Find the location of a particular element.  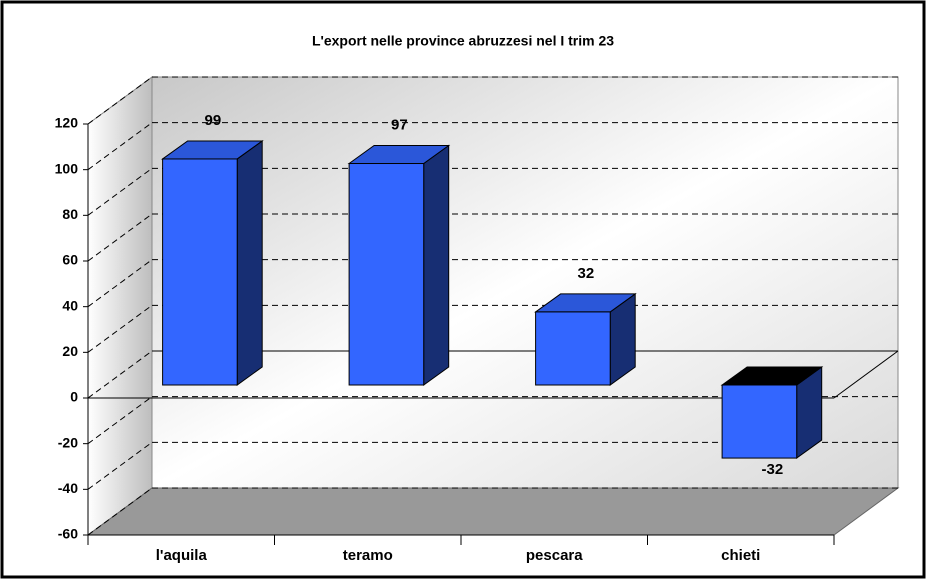

y-tick-label: 80 is located at coordinates (70, 214).